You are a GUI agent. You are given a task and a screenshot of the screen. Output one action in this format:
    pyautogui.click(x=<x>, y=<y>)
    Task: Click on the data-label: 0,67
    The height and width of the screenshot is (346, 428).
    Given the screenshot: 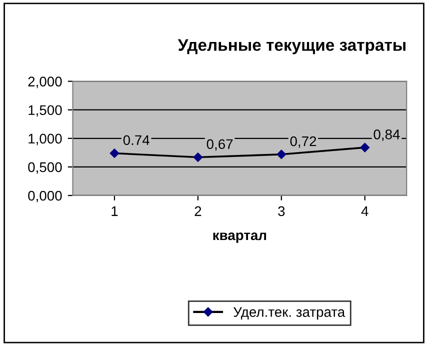 What is the action you would take?
    pyautogui.click(x=219, y=145)
    